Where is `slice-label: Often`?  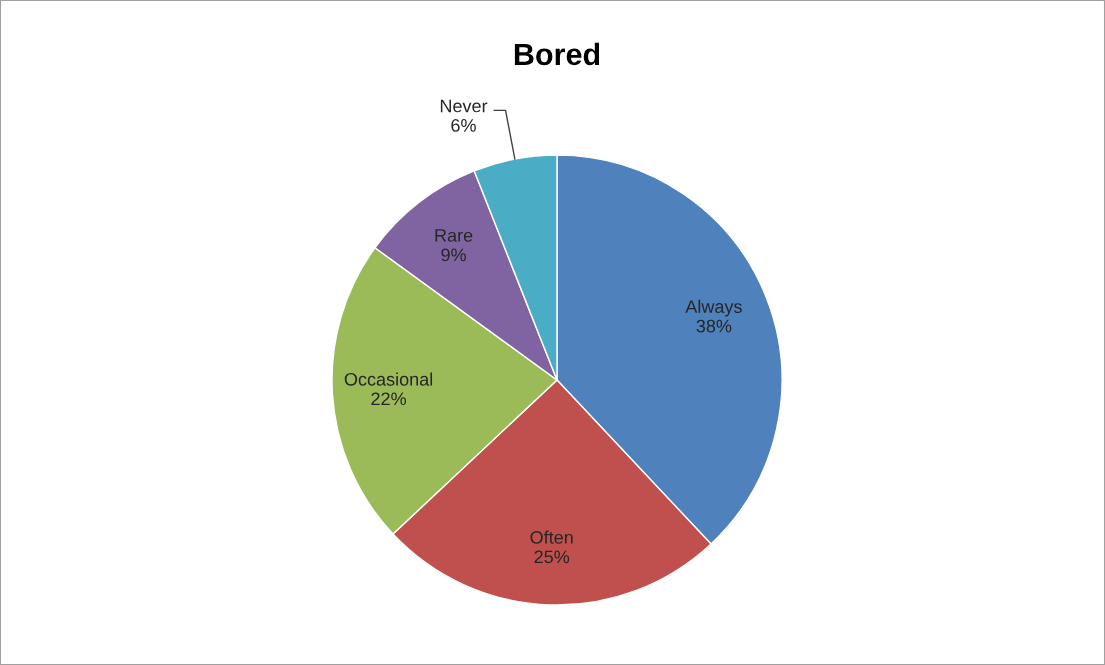 slice-label: Often is located at coordinates (551, 537).